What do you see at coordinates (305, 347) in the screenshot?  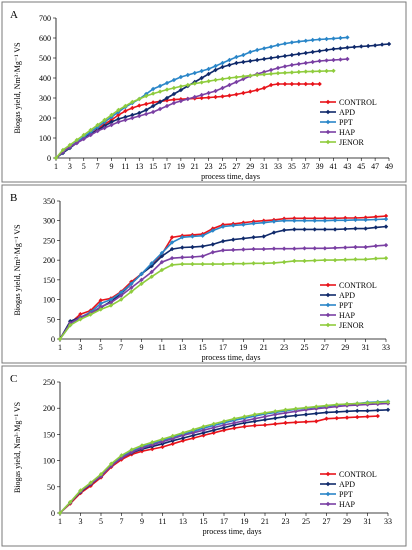 I see `x-tick-label: 25` at bounding box center [305, 347].